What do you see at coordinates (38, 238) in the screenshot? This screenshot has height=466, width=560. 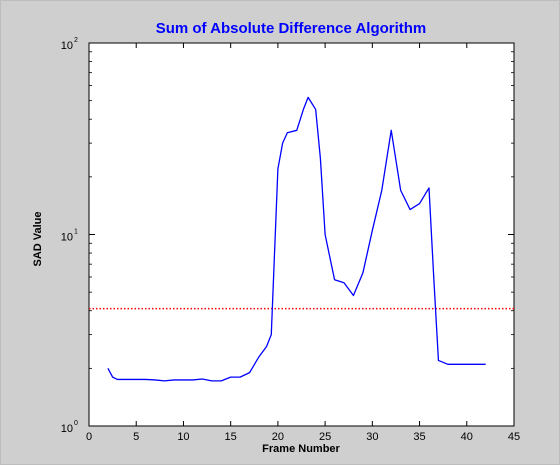 I see `y-axis-label: SAD Value` at bounding box center [38, 238].